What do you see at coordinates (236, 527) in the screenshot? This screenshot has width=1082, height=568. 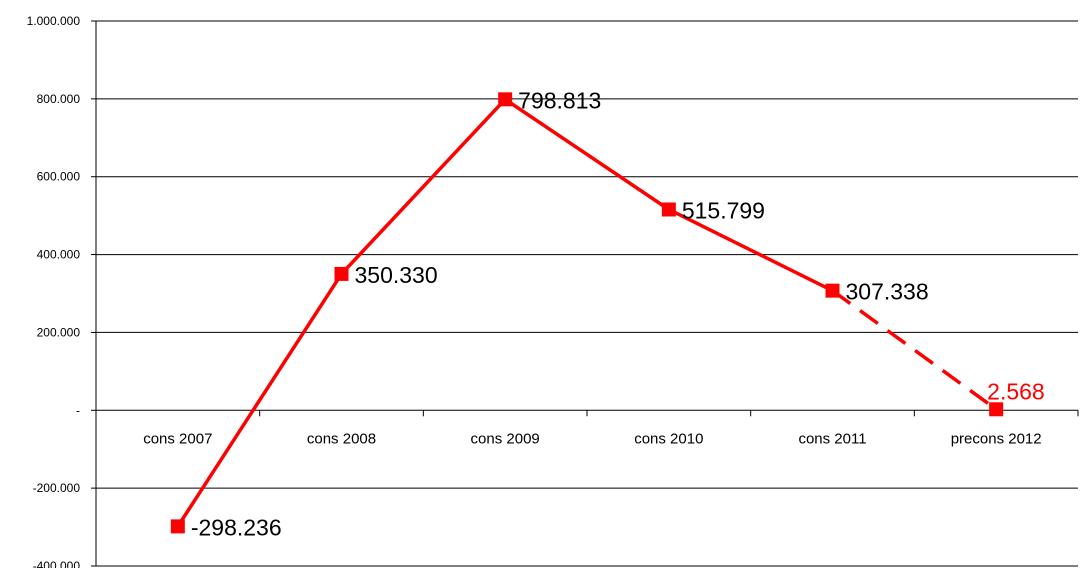 I see `data-label: -298.236` at bounding box center [236, 527].